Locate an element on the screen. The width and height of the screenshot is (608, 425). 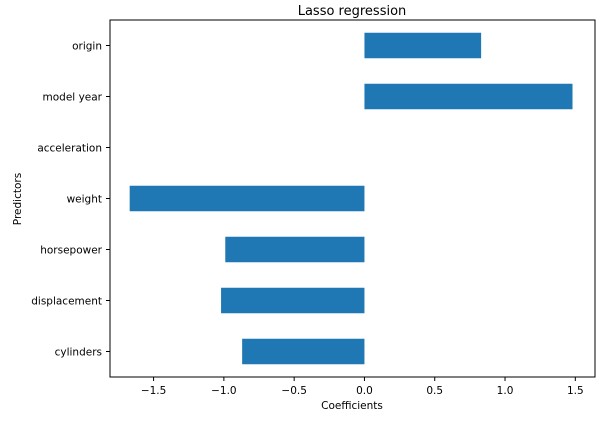
chart-title: Lasso regression is located at coordinates (352, 11).